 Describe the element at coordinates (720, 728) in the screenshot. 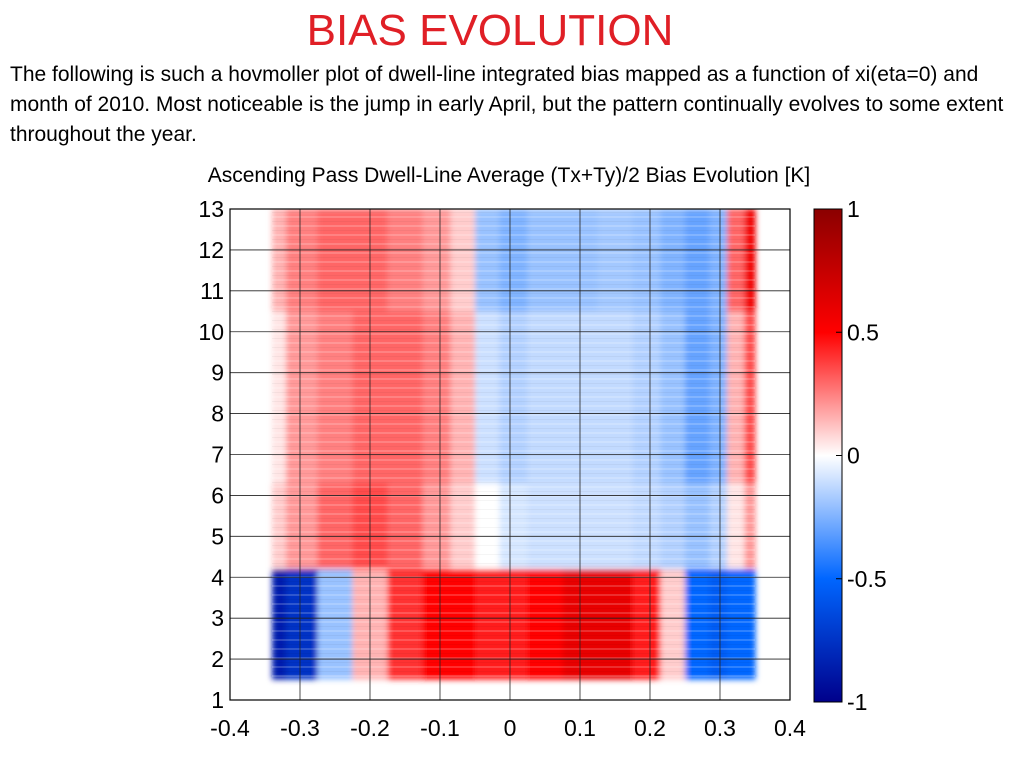

I see `x-tick-label: 0.3` at that location.